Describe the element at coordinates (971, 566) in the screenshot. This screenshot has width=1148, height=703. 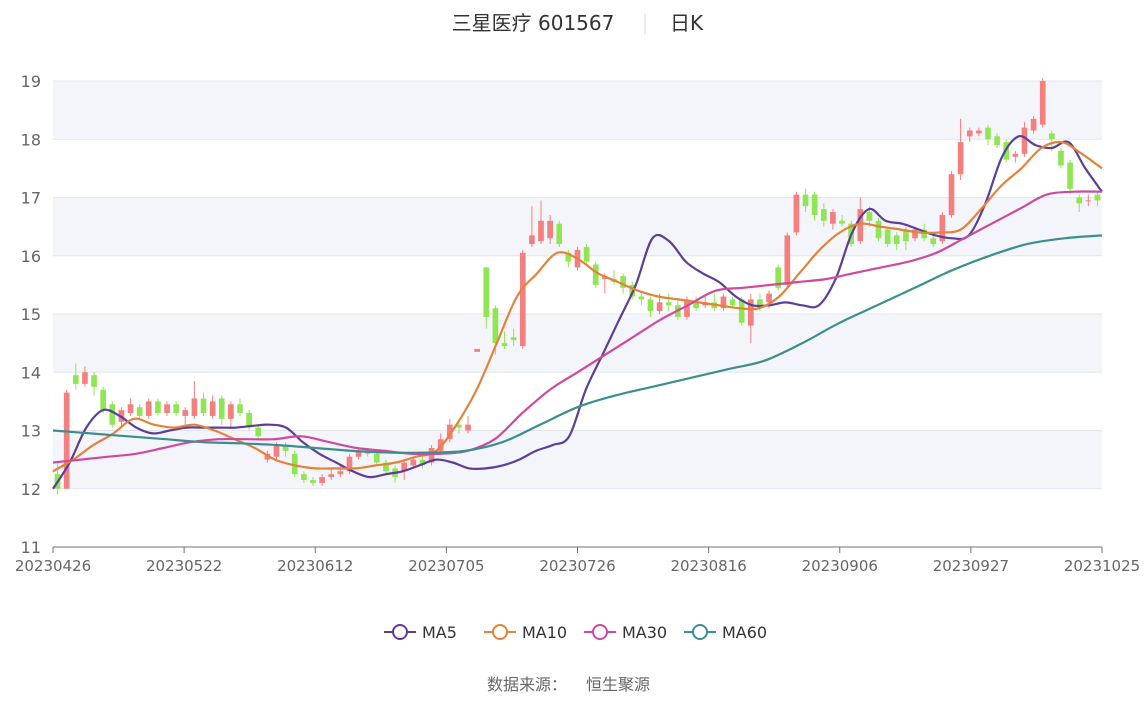
I see `x-tick-label: 20230927` at that location.